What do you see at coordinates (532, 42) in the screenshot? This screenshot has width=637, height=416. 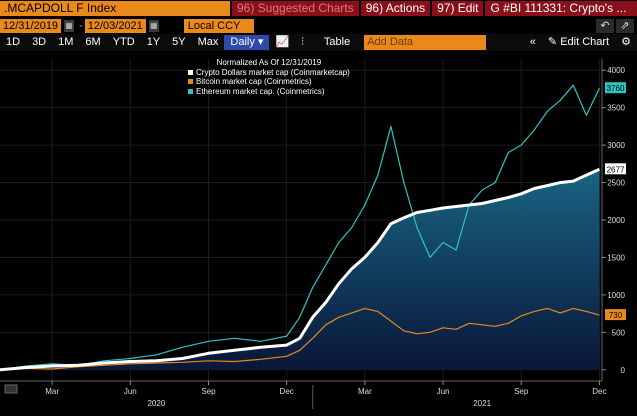 I see `collapse-icon: «` at bounding box center [532, 42].